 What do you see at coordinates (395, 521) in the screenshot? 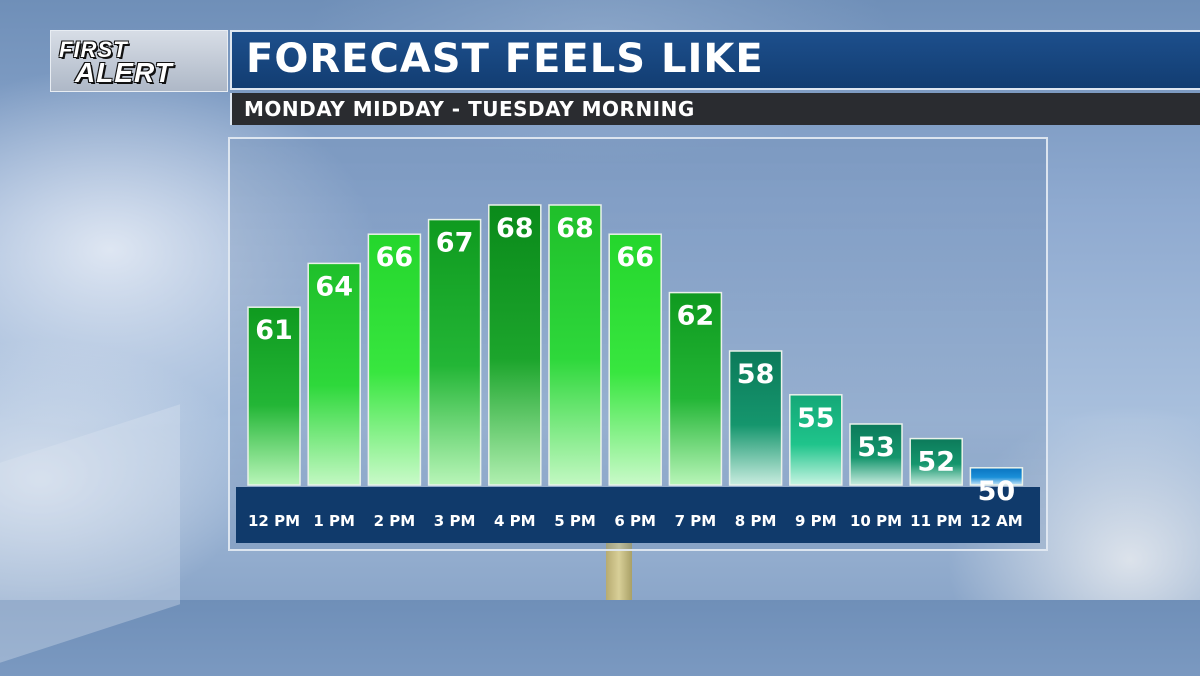
I see `x-tick-label: 2 PM` at bounding box center [395, 521].